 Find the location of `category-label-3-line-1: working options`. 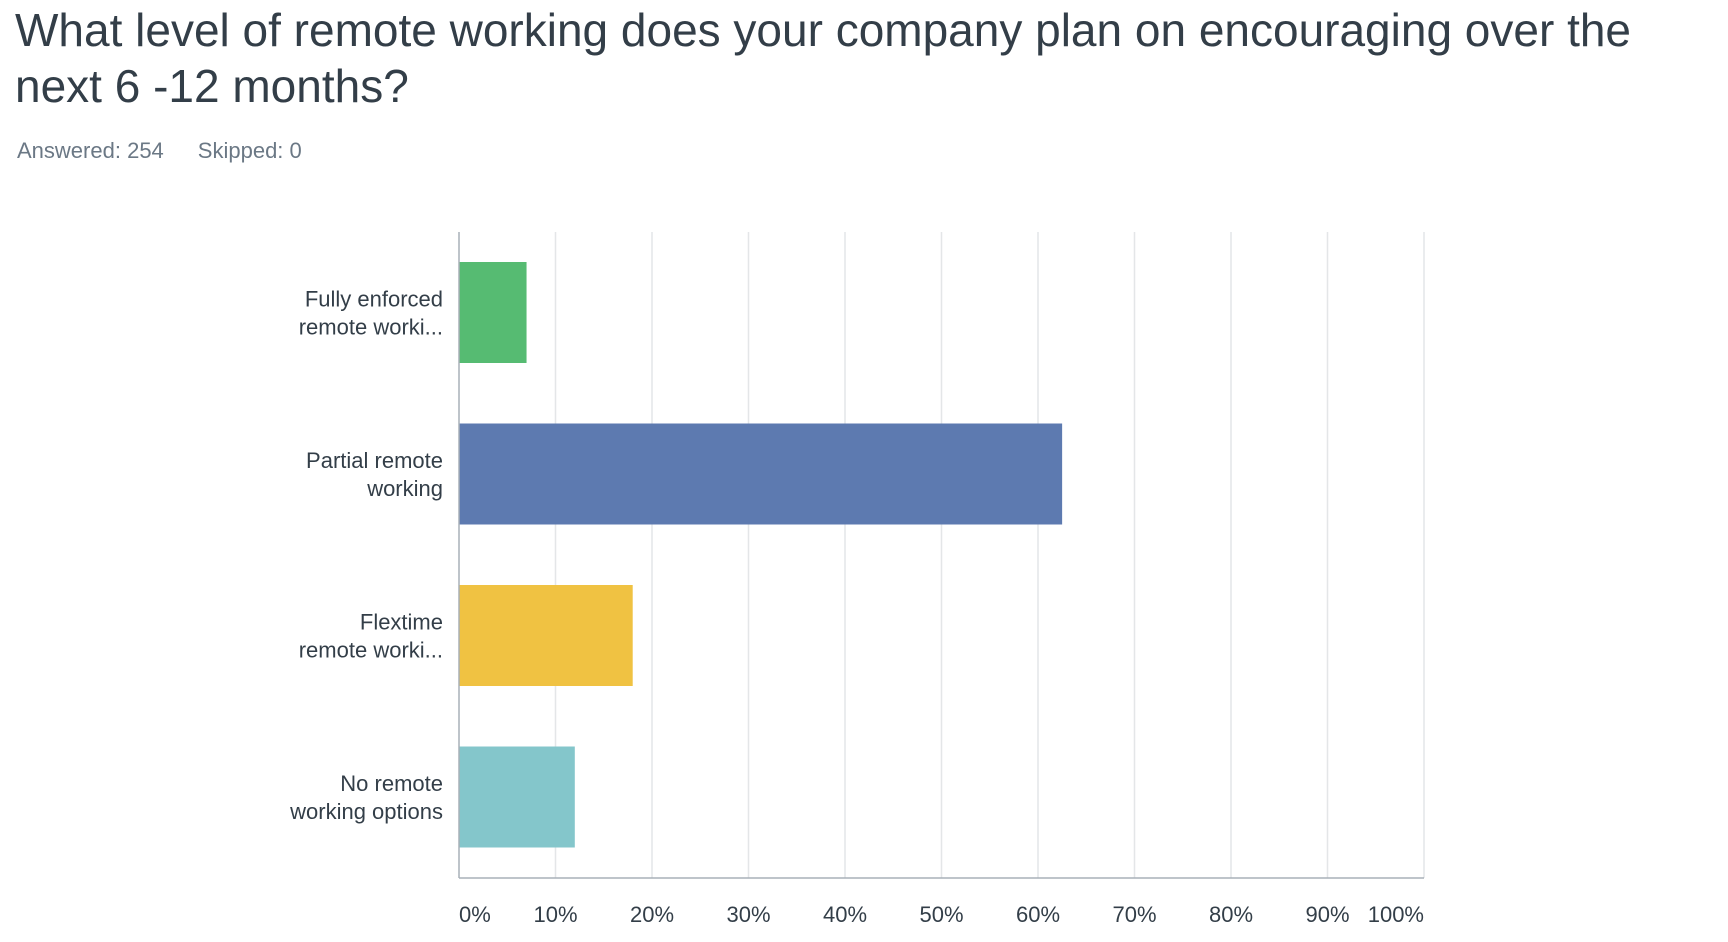

category-label-3-line-1: working options is located at coordinates (366, 811).